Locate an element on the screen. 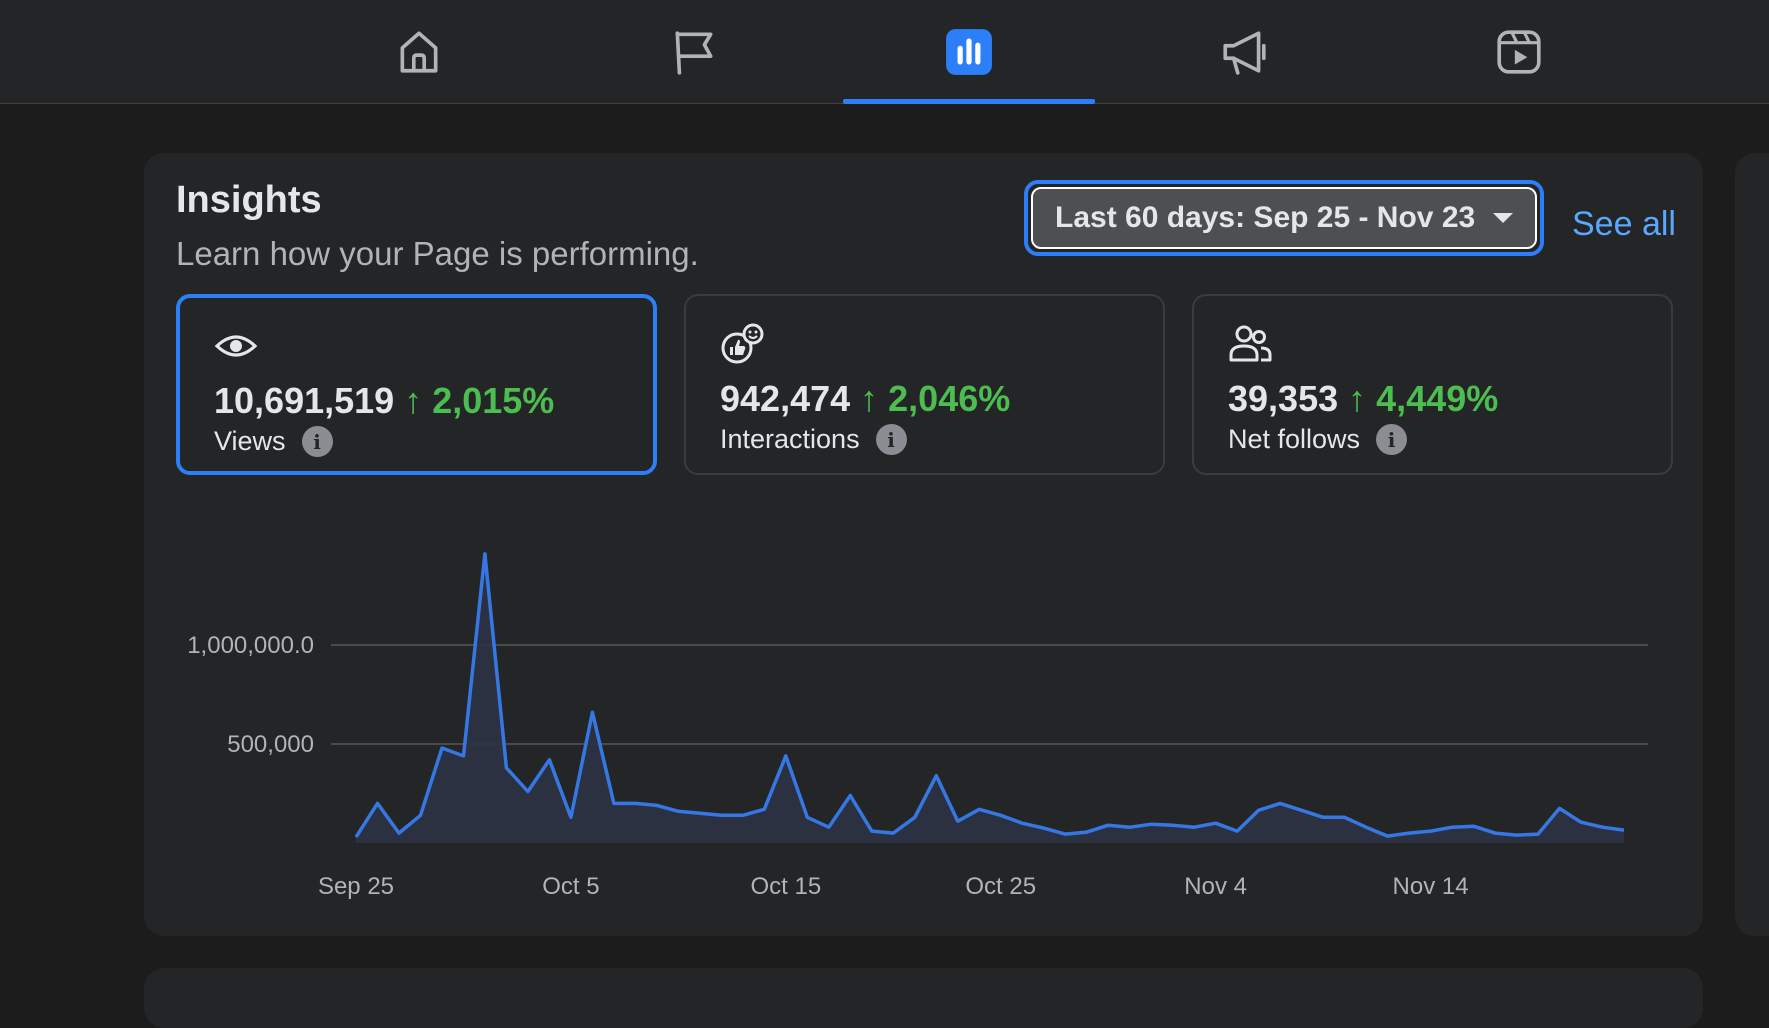  next-card is located at coordinates (923, 998).